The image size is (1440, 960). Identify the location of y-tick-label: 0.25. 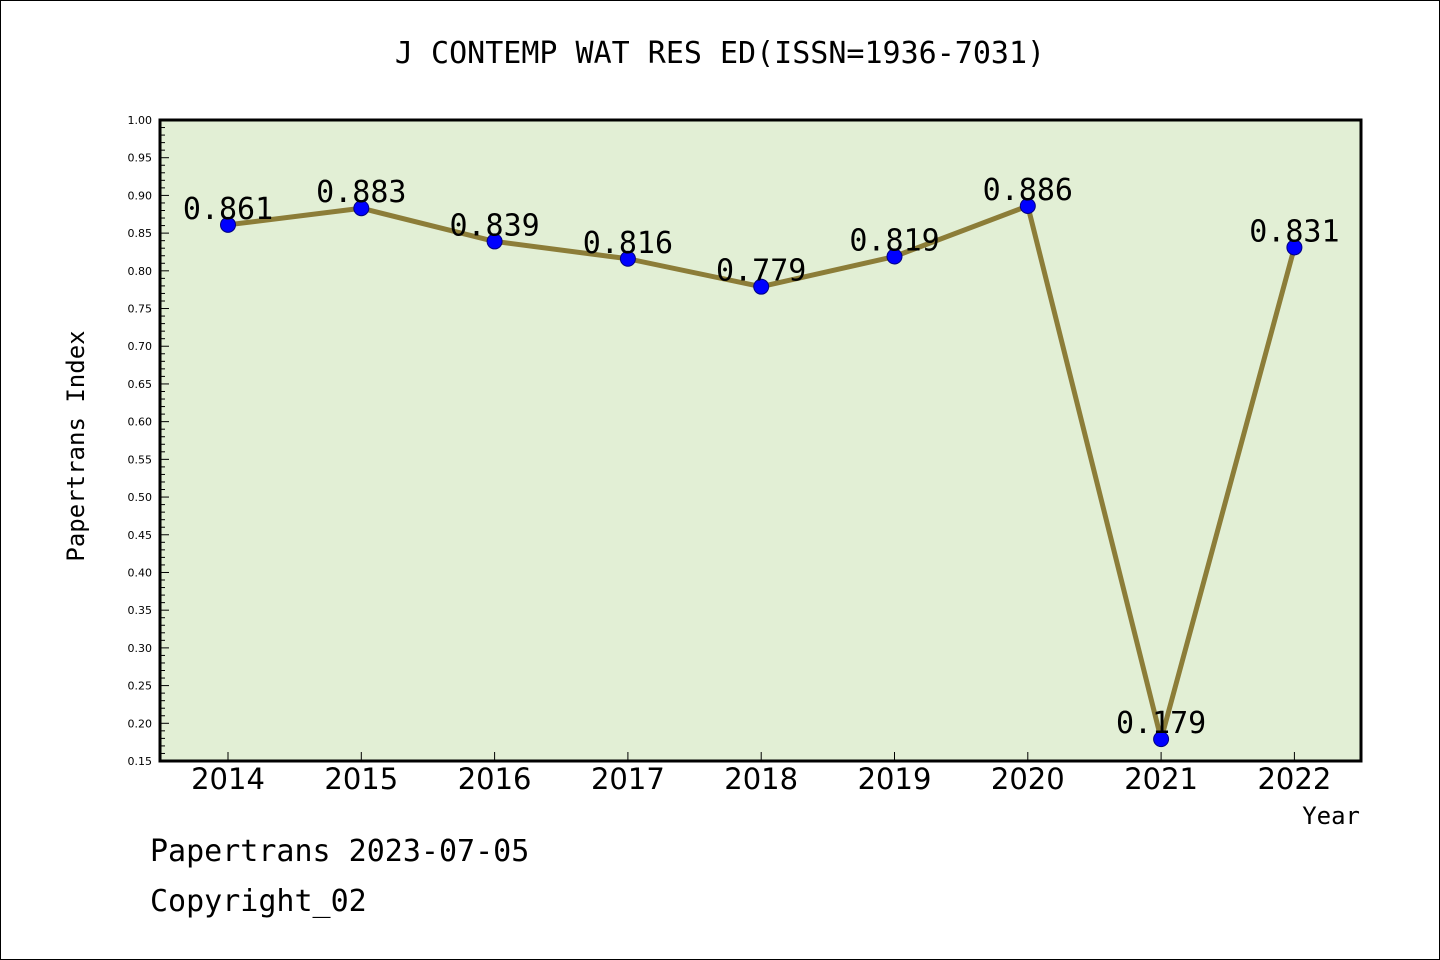
(140, 686).